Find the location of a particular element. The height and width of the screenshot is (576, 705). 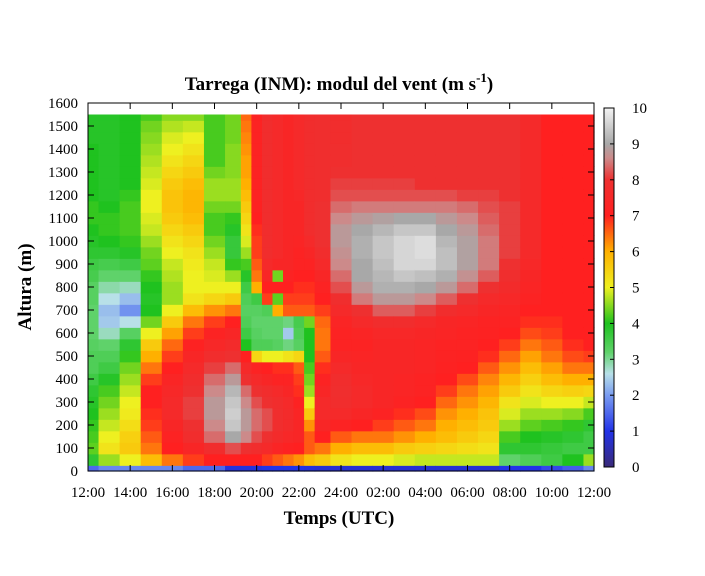

y-tick-label: 700 is located at coordinates (67, 311).